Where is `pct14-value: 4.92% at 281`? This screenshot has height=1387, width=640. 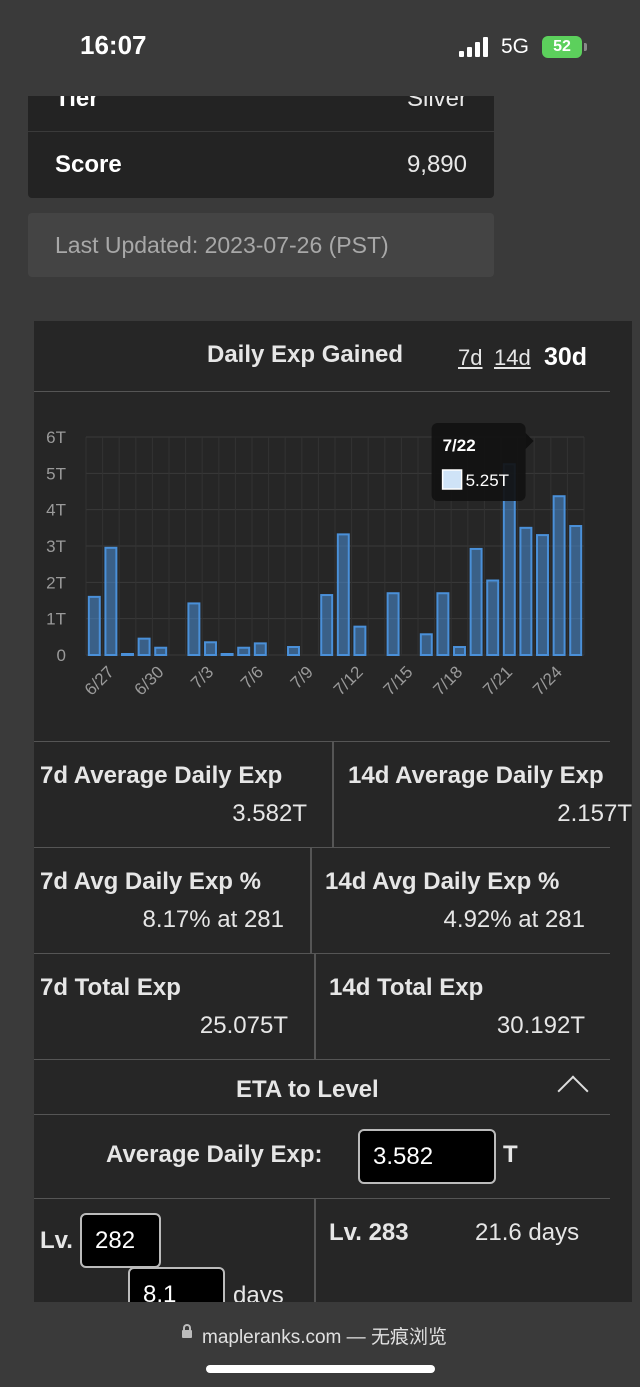 pct14-value: 4.92% at 281 is located at coordinates (514, 919).